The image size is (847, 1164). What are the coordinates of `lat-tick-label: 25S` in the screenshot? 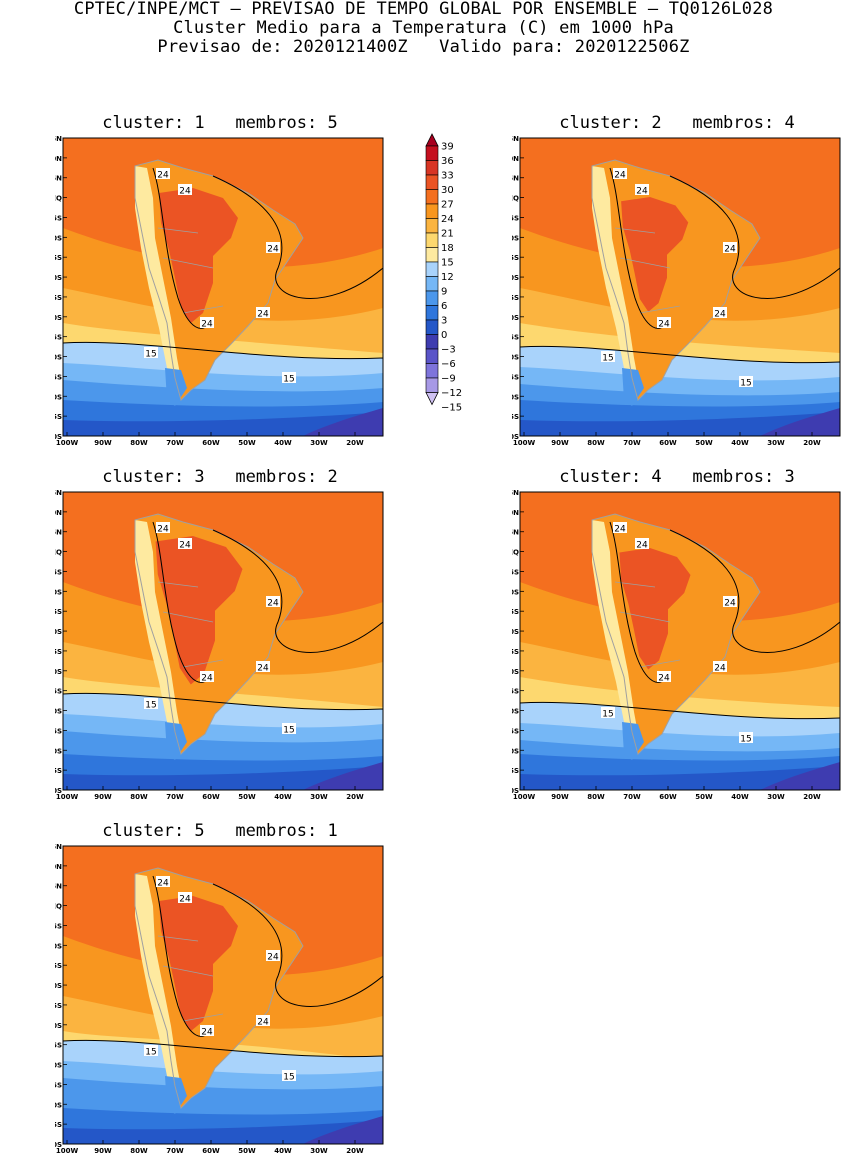 It's located at (515, 652).